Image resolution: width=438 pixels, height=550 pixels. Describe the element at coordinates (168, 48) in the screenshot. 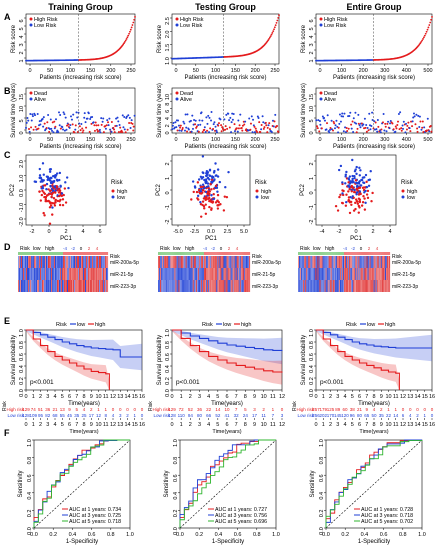

I see `risk-y-tick-label: 1.5` at that location.